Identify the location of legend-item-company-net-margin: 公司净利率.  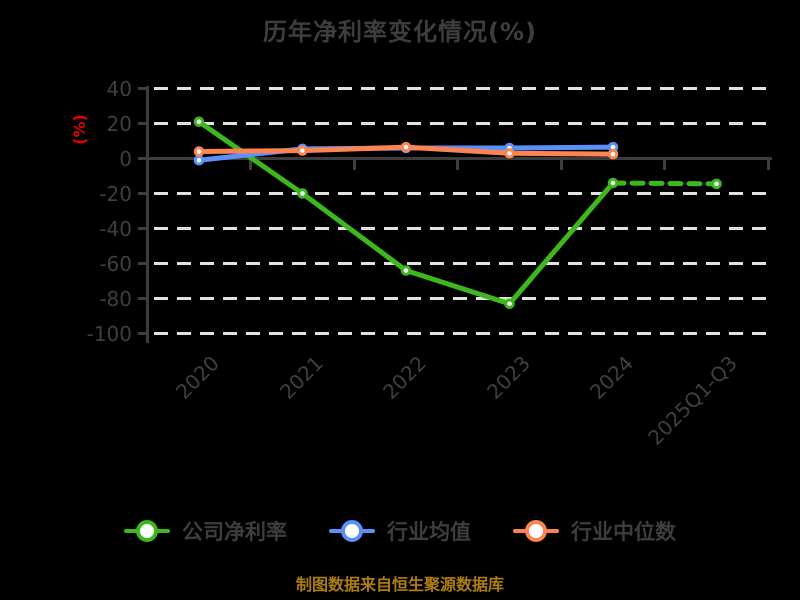
(205, 531).